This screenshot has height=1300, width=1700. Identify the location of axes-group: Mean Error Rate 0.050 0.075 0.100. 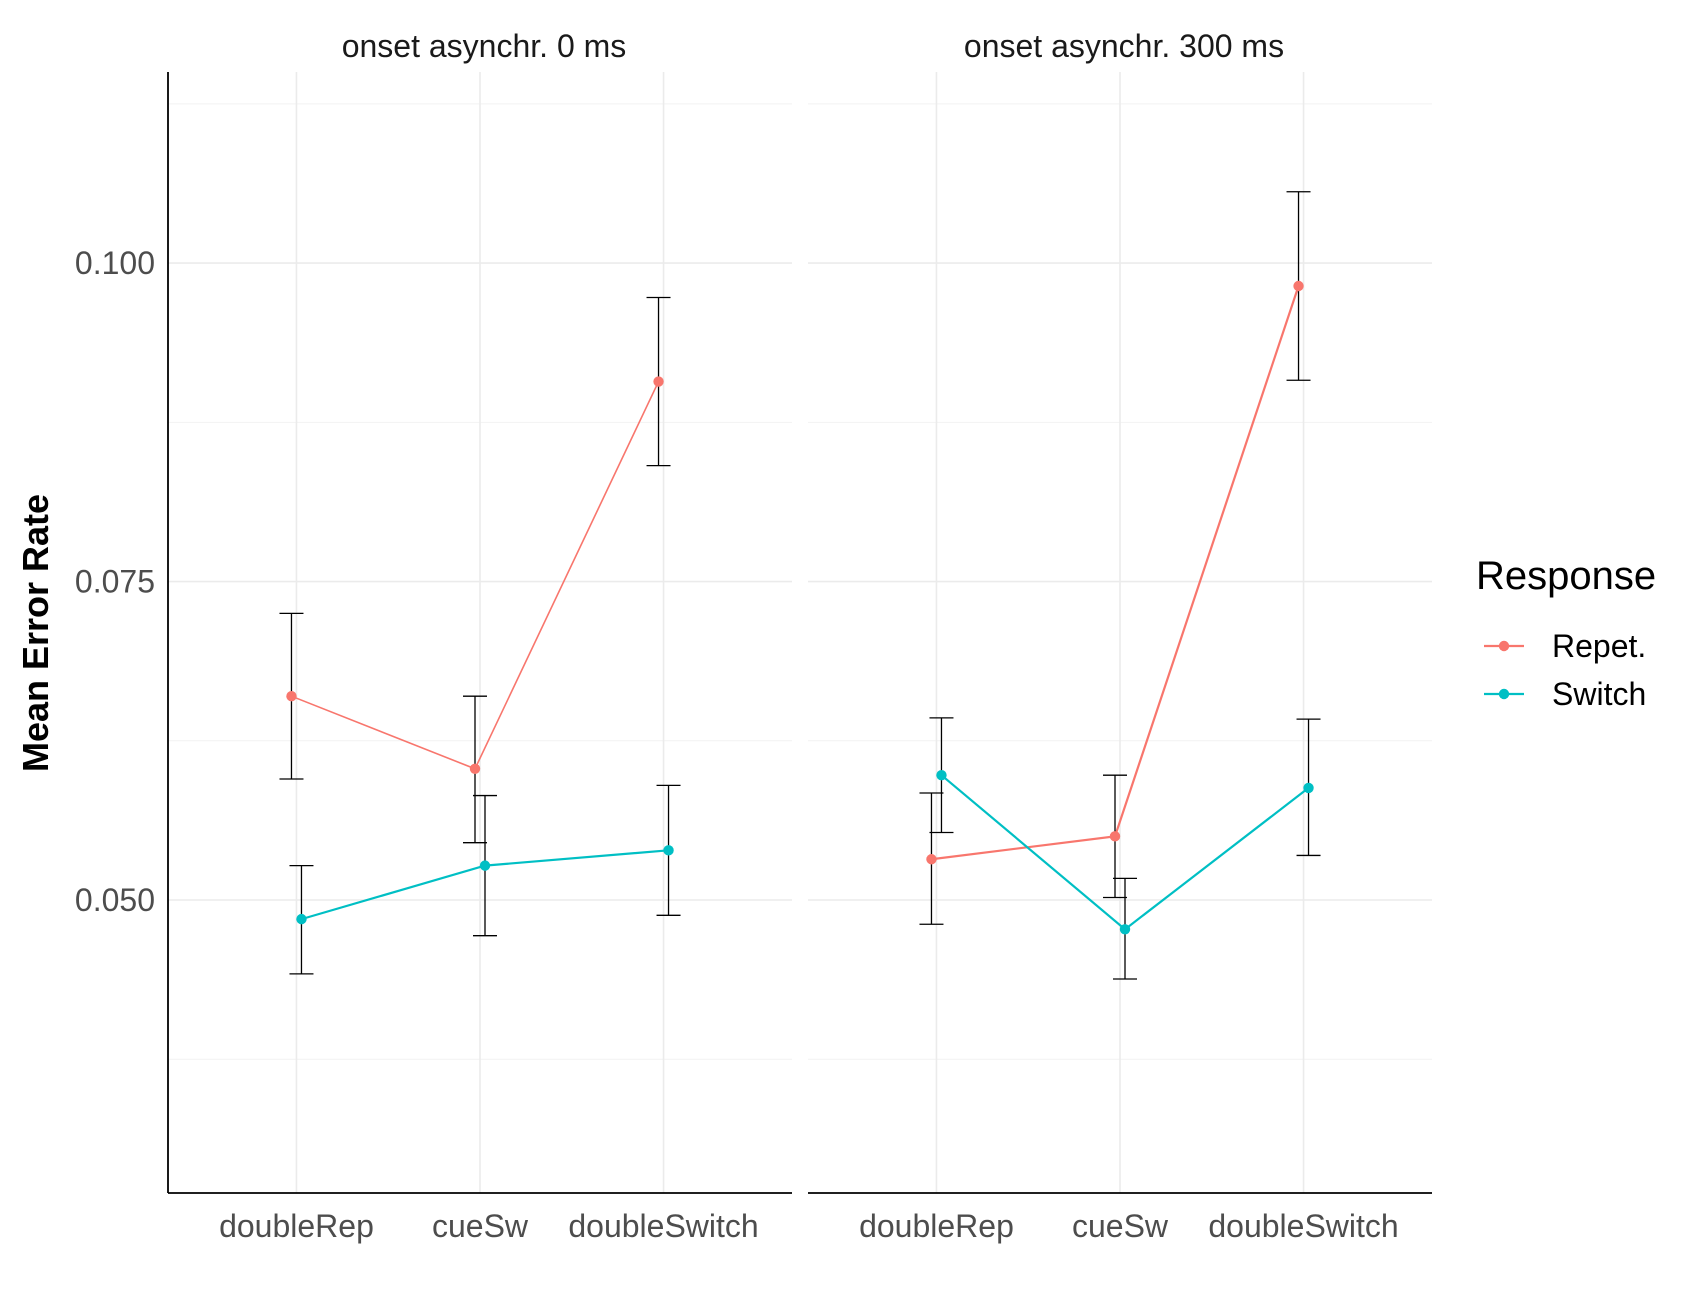
(92, 632).